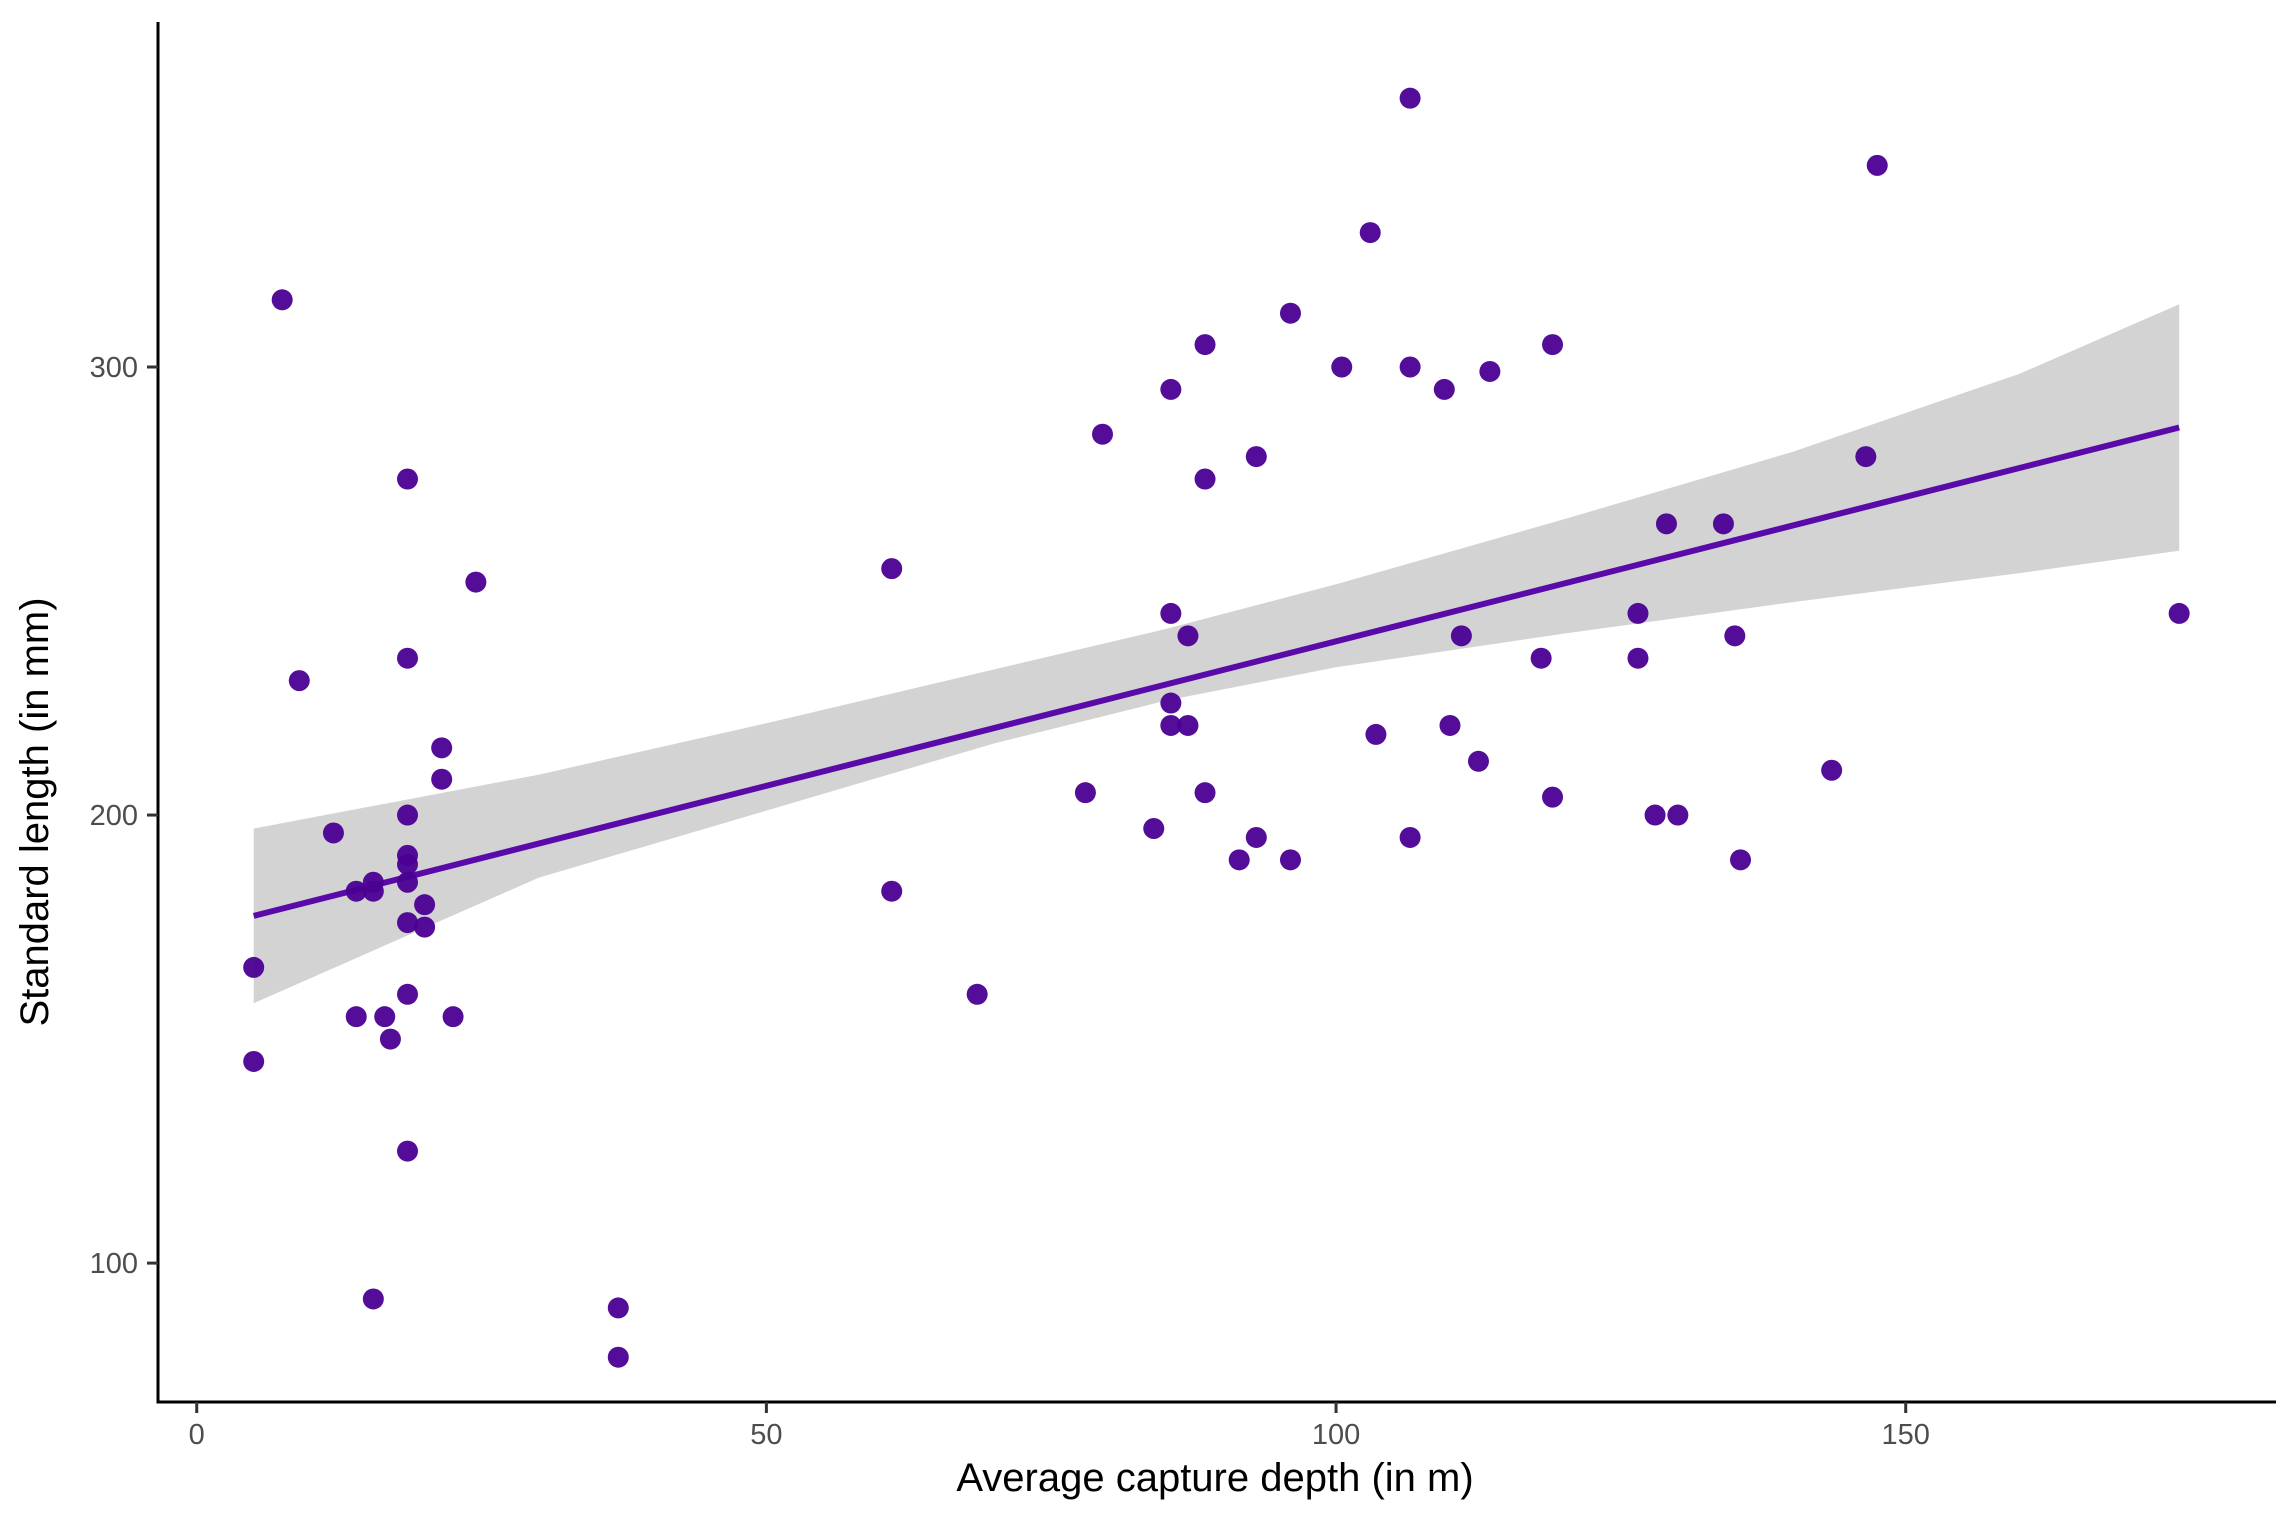  I want to click on x-tick-label: 100, so click(1336, 1435).